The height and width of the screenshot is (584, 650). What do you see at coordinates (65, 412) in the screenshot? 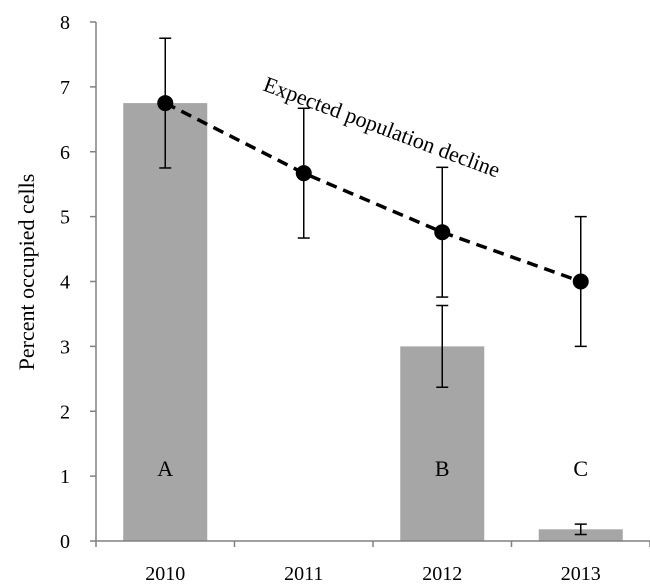
I see `y-tick-label: 2` at bounding box center [65, 412].